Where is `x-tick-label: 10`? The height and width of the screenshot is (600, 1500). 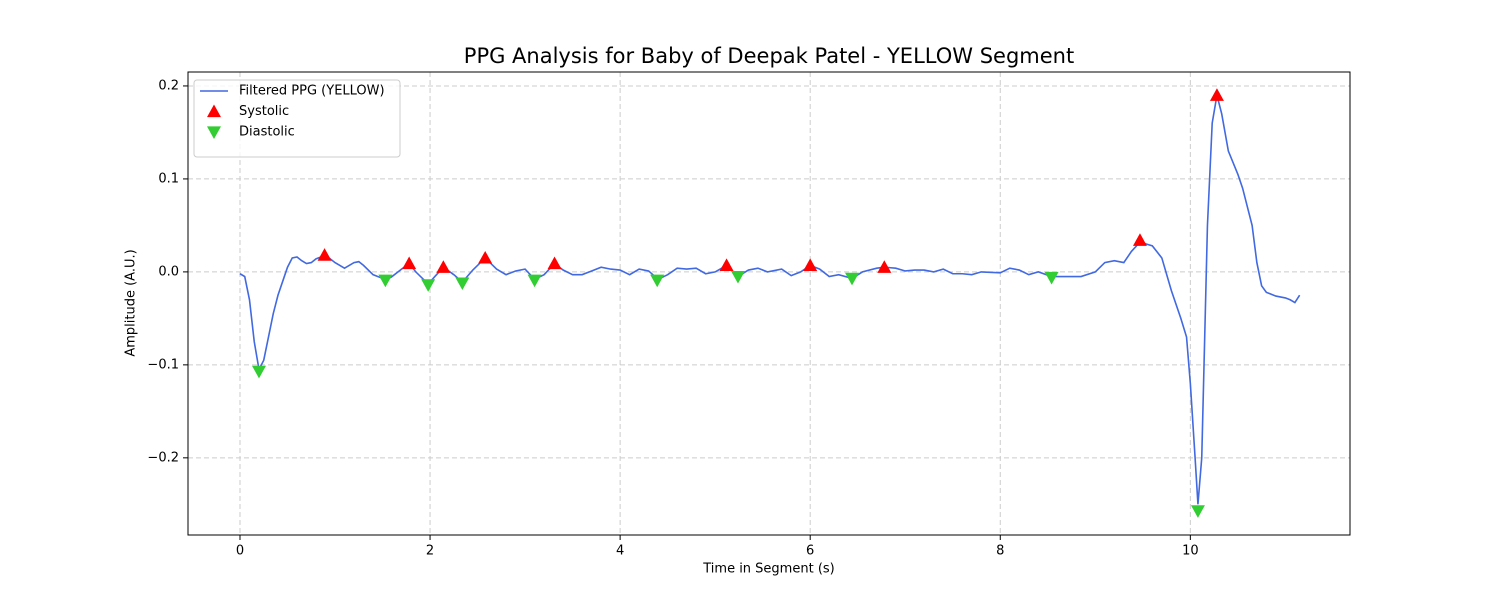 x-tick-label: 10 is located at coordinates (1190, 551).